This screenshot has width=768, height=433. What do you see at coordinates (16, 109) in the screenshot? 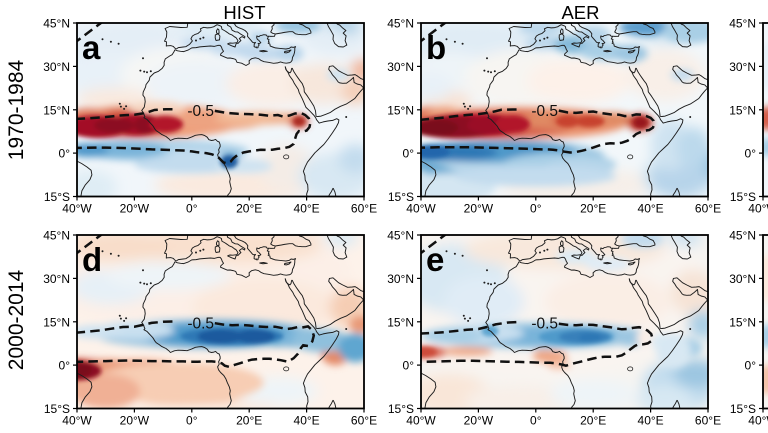
I see `svg-text: 1970-1984` at bounding box center [16, 109].